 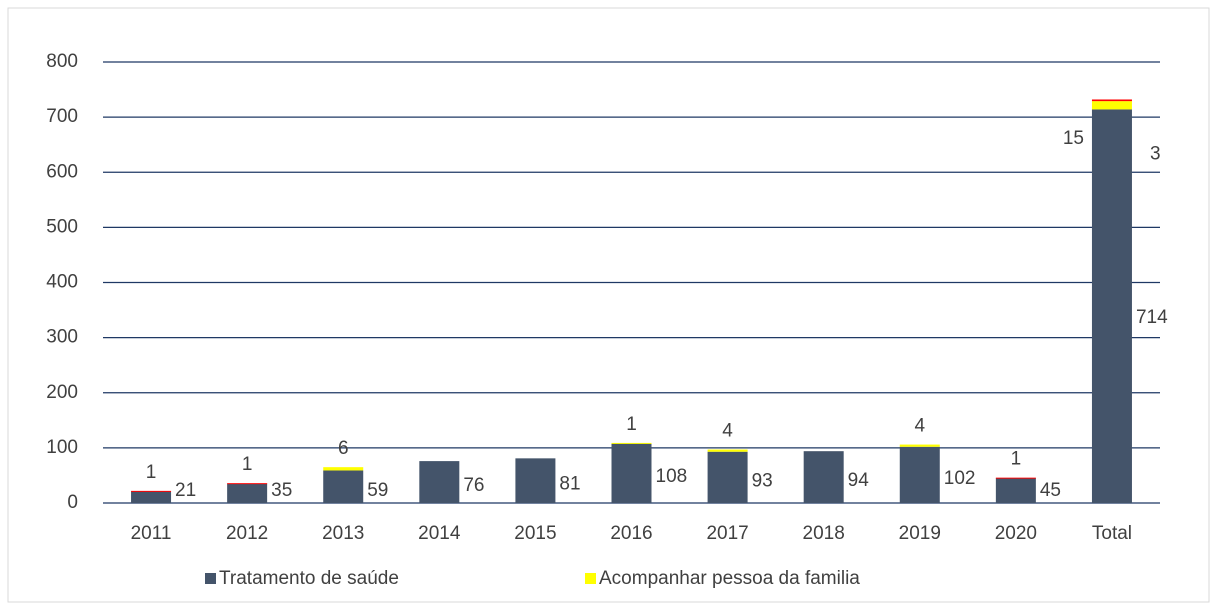 I want to click on y-tick-label: 800, so click(x=62, y=61).